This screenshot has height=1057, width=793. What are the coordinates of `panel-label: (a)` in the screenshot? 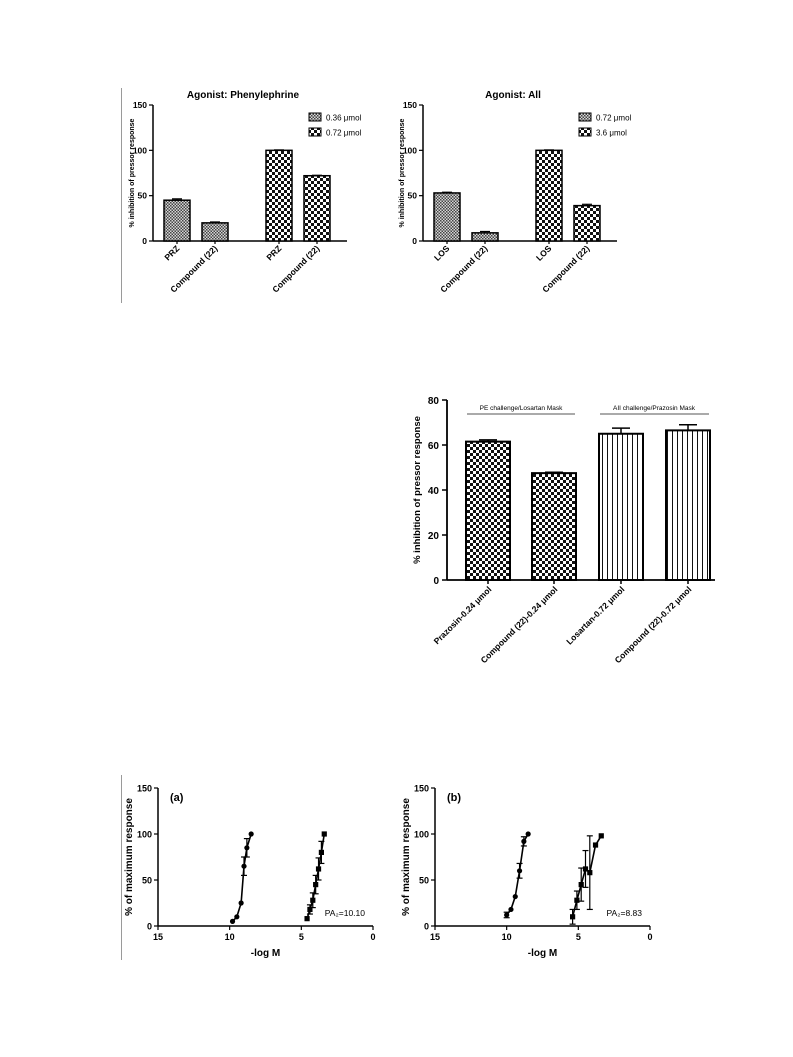 It's located at (177, 798).